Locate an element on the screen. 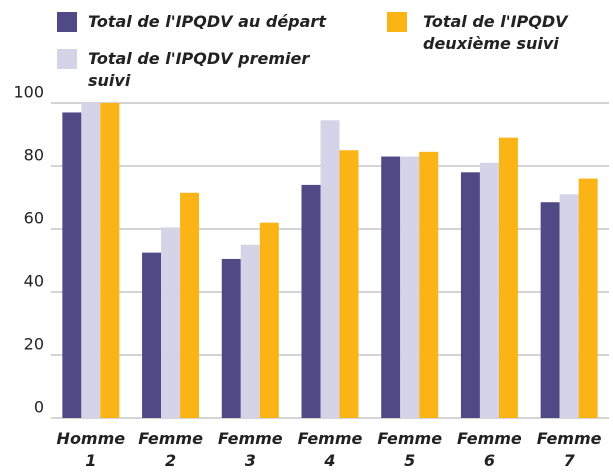 This screenshot has height=473, width=613. y-tick-label: 80 is located at coordinates (34, 155).